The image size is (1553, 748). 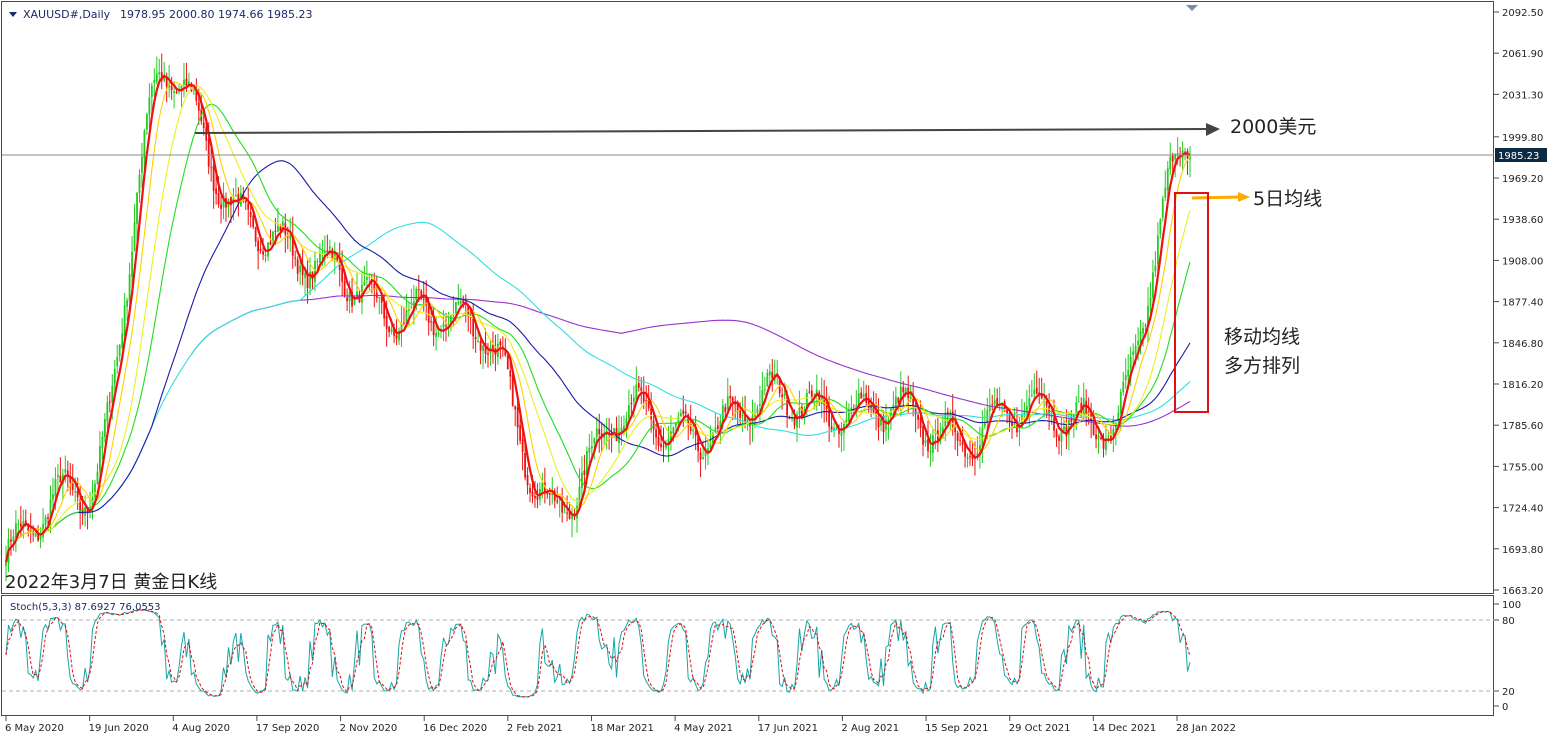 What do you see at coordinates (201, 728) in the screenshot?
I see `date-tick-label: 4 Aug 2020` at bounding box center [201, 728].